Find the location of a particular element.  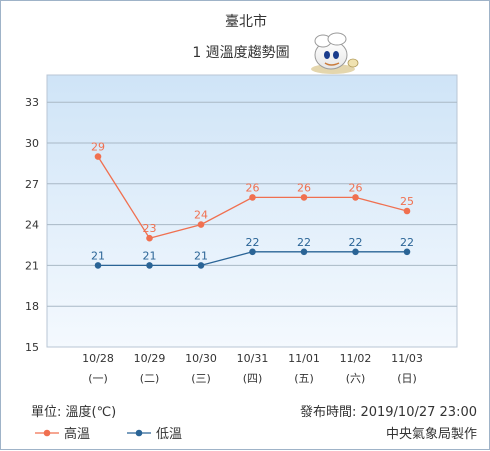

x-tick-date: 10/29 is located at coordinates (150, 358).